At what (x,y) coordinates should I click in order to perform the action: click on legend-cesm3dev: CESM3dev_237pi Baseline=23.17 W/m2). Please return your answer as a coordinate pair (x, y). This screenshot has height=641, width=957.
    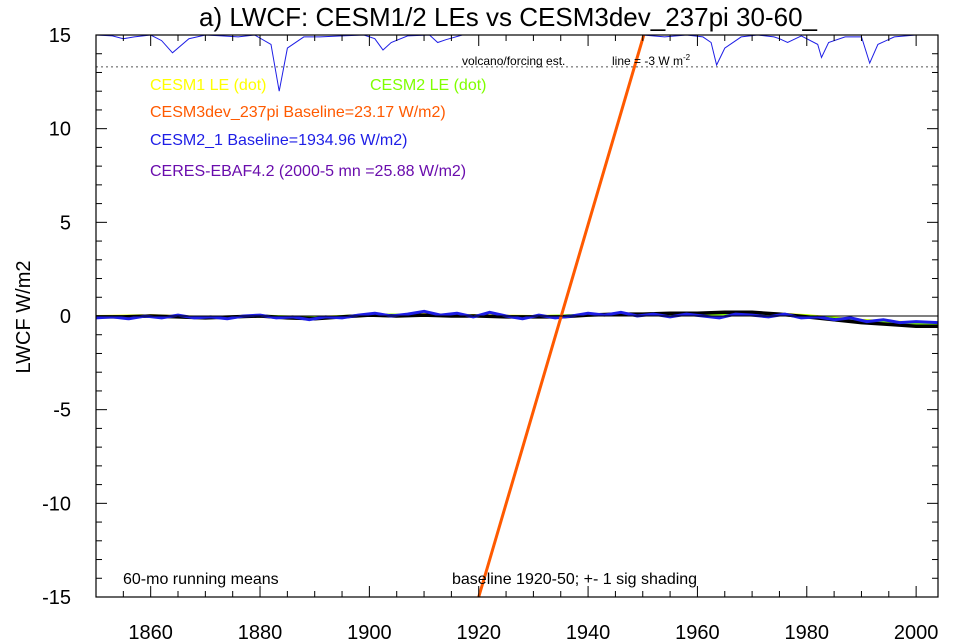
    Looking at the image, I should click on (298, 112).